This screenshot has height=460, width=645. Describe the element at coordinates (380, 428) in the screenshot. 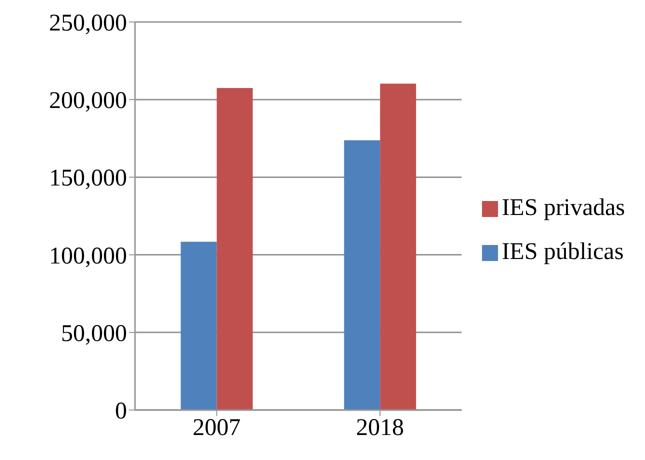

I see `x-tick-label: 2018` at that location.